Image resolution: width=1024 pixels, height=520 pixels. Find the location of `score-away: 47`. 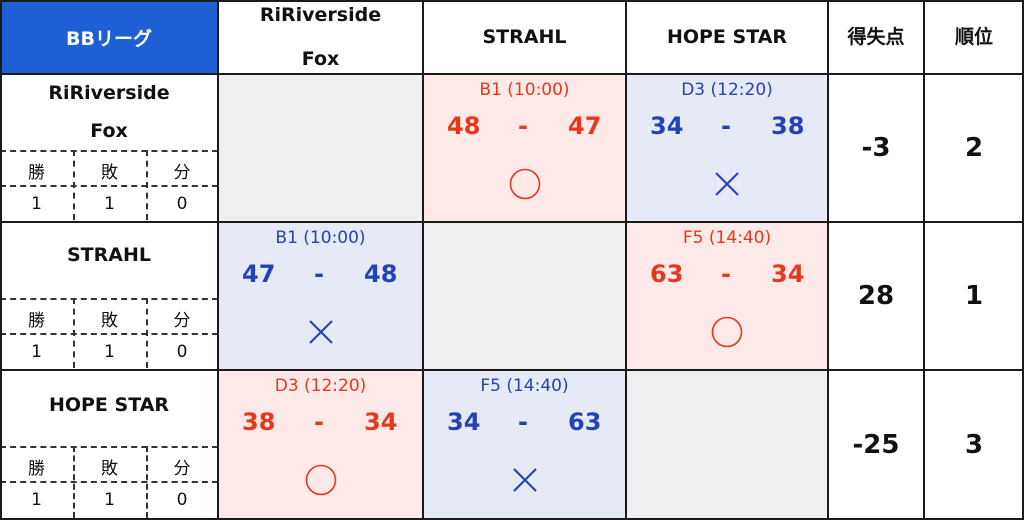

score-away: 47 is located at coordinates (585, 126).